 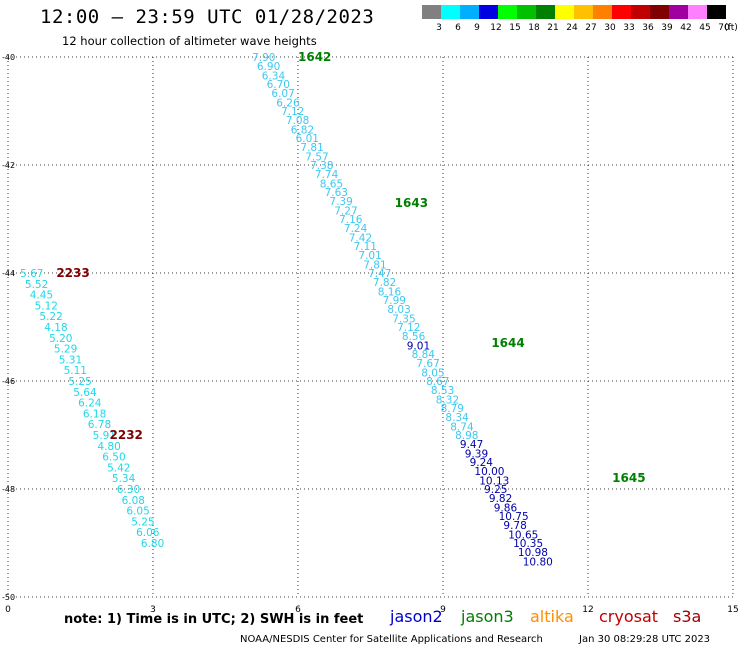 What do you see at coordinates (533, 553) in the screenshot?
I see `wave-height-value: 10.98` at bounding box center [533, 553].